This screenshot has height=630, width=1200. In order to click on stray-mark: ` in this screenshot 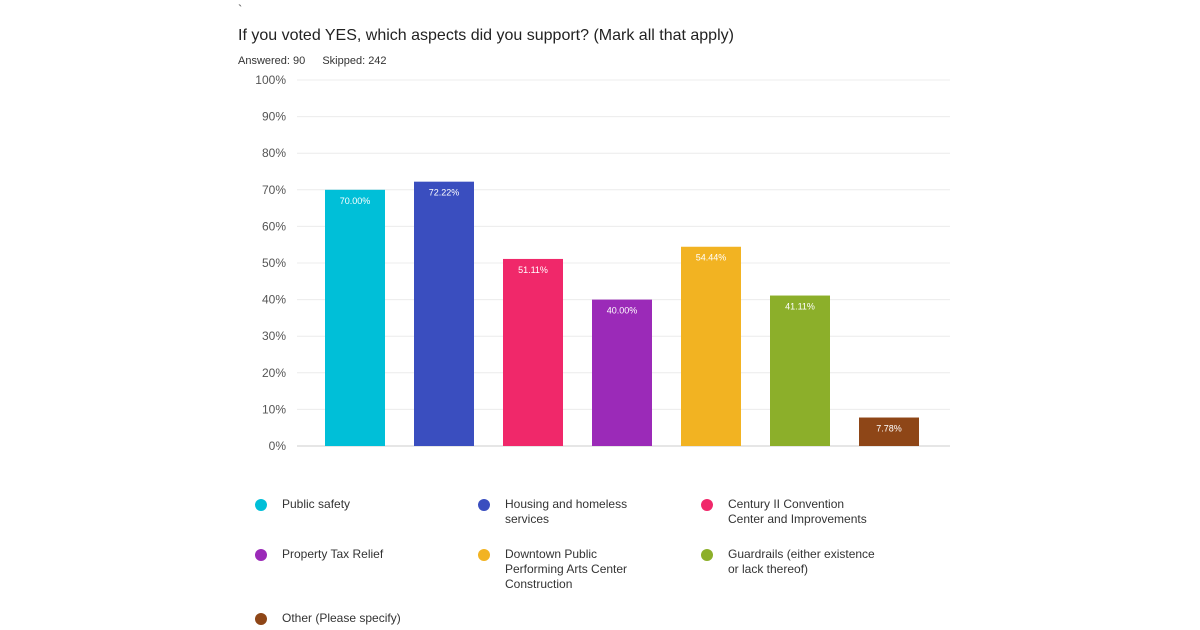, I will do `click(240, 9)`.